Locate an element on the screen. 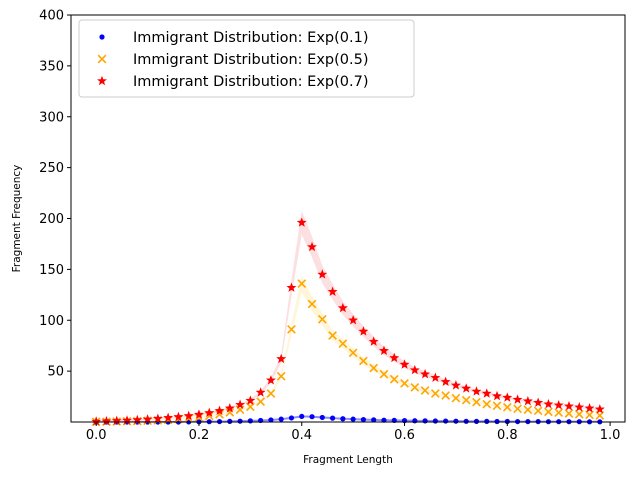  y-tick-label: 200 is located at coordinates (51, 219).